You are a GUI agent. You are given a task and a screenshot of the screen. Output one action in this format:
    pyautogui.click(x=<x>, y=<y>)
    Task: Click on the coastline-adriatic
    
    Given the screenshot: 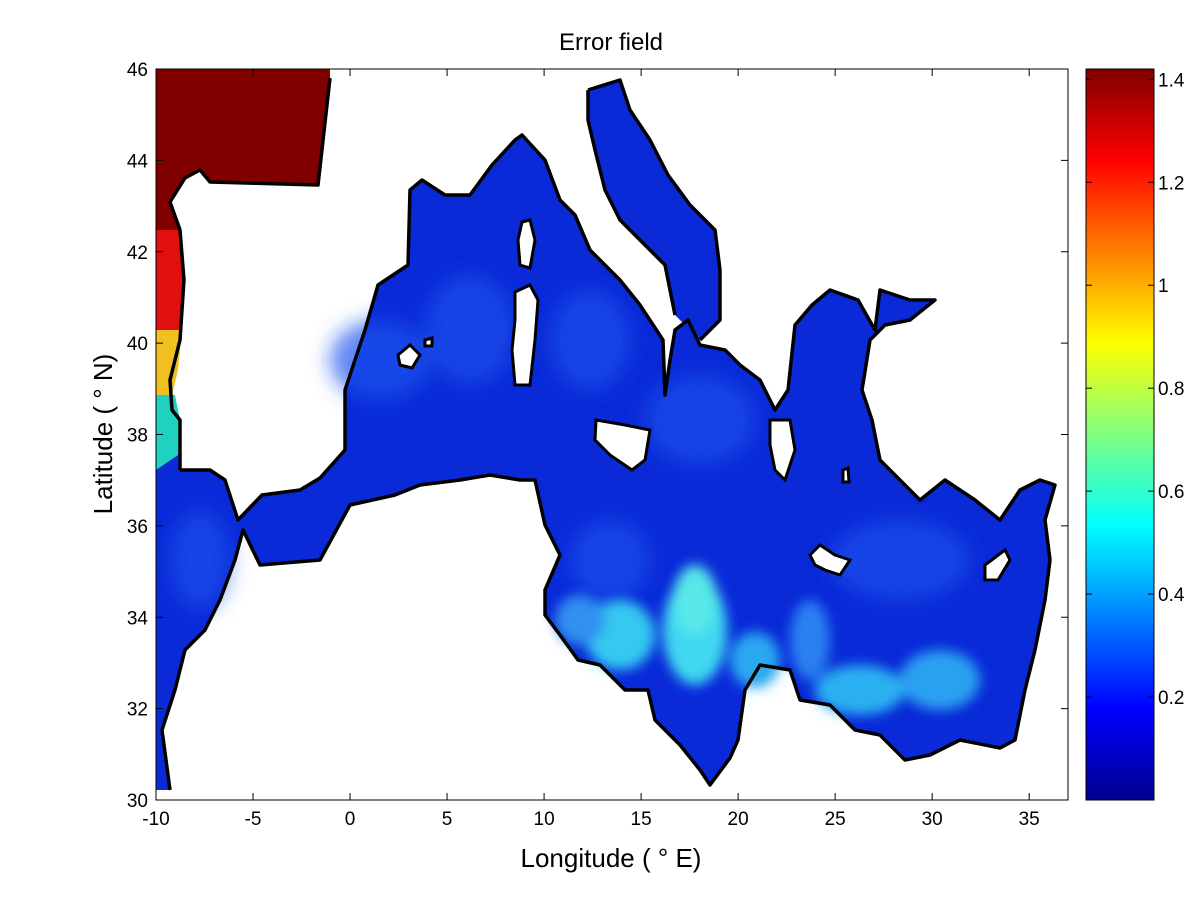 What is the action you would take?
    pyautogui.click(x=654, y=210)
    